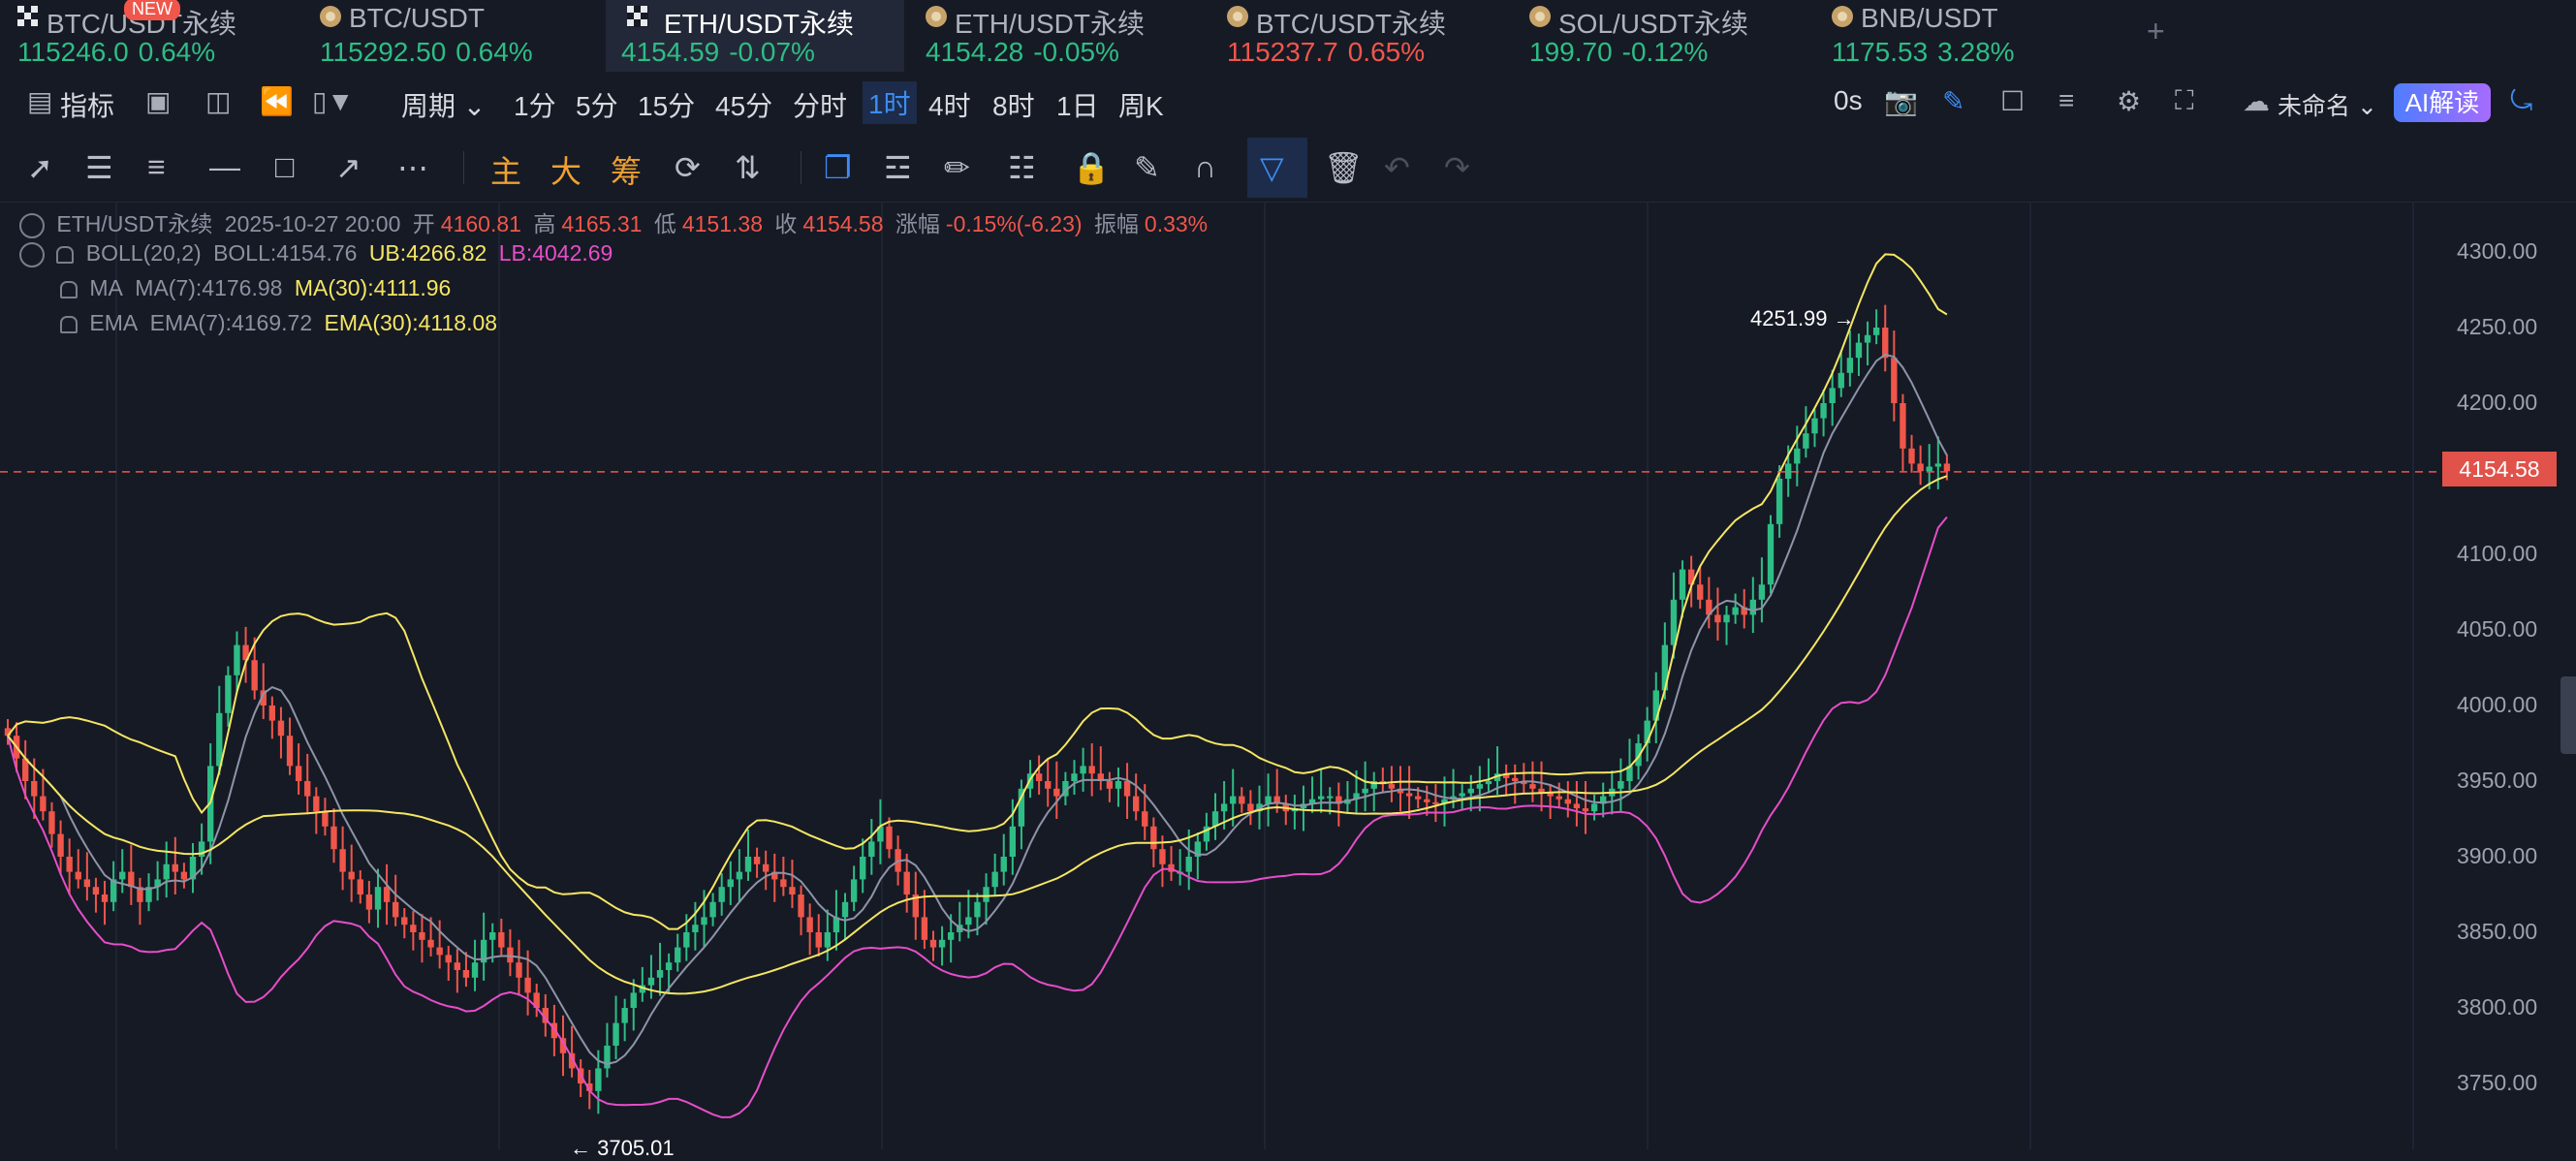 The width and height of the screenshot is (2576, 1161). Describe the element at coordinates (2129, 101) in the screenshot. I see `settings-icon: ⚙` at that location.